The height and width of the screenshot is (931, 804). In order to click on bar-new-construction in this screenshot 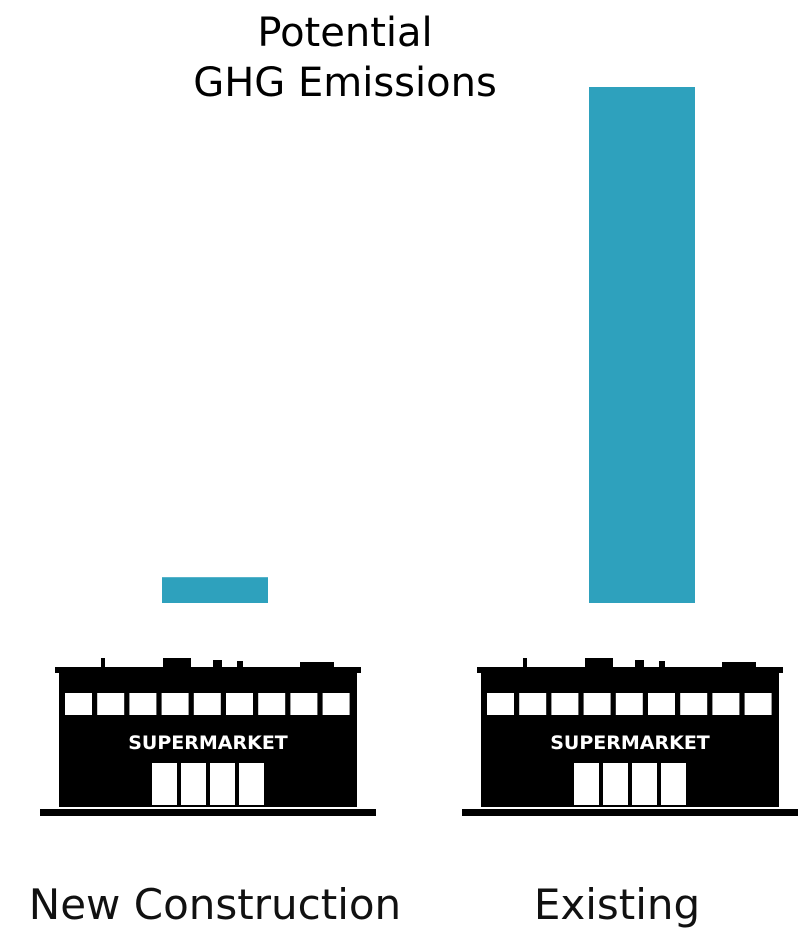, I will do `click(215, 590)`.